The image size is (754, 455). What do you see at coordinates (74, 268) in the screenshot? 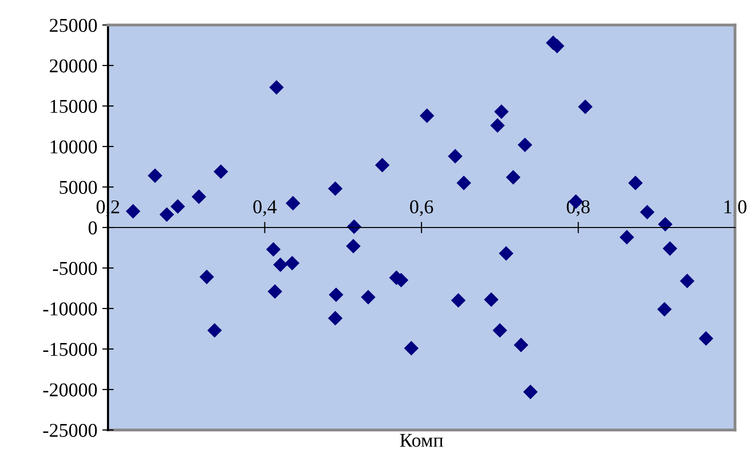
I see `y-tick-label: -5000` at bounding box center [74, 268].